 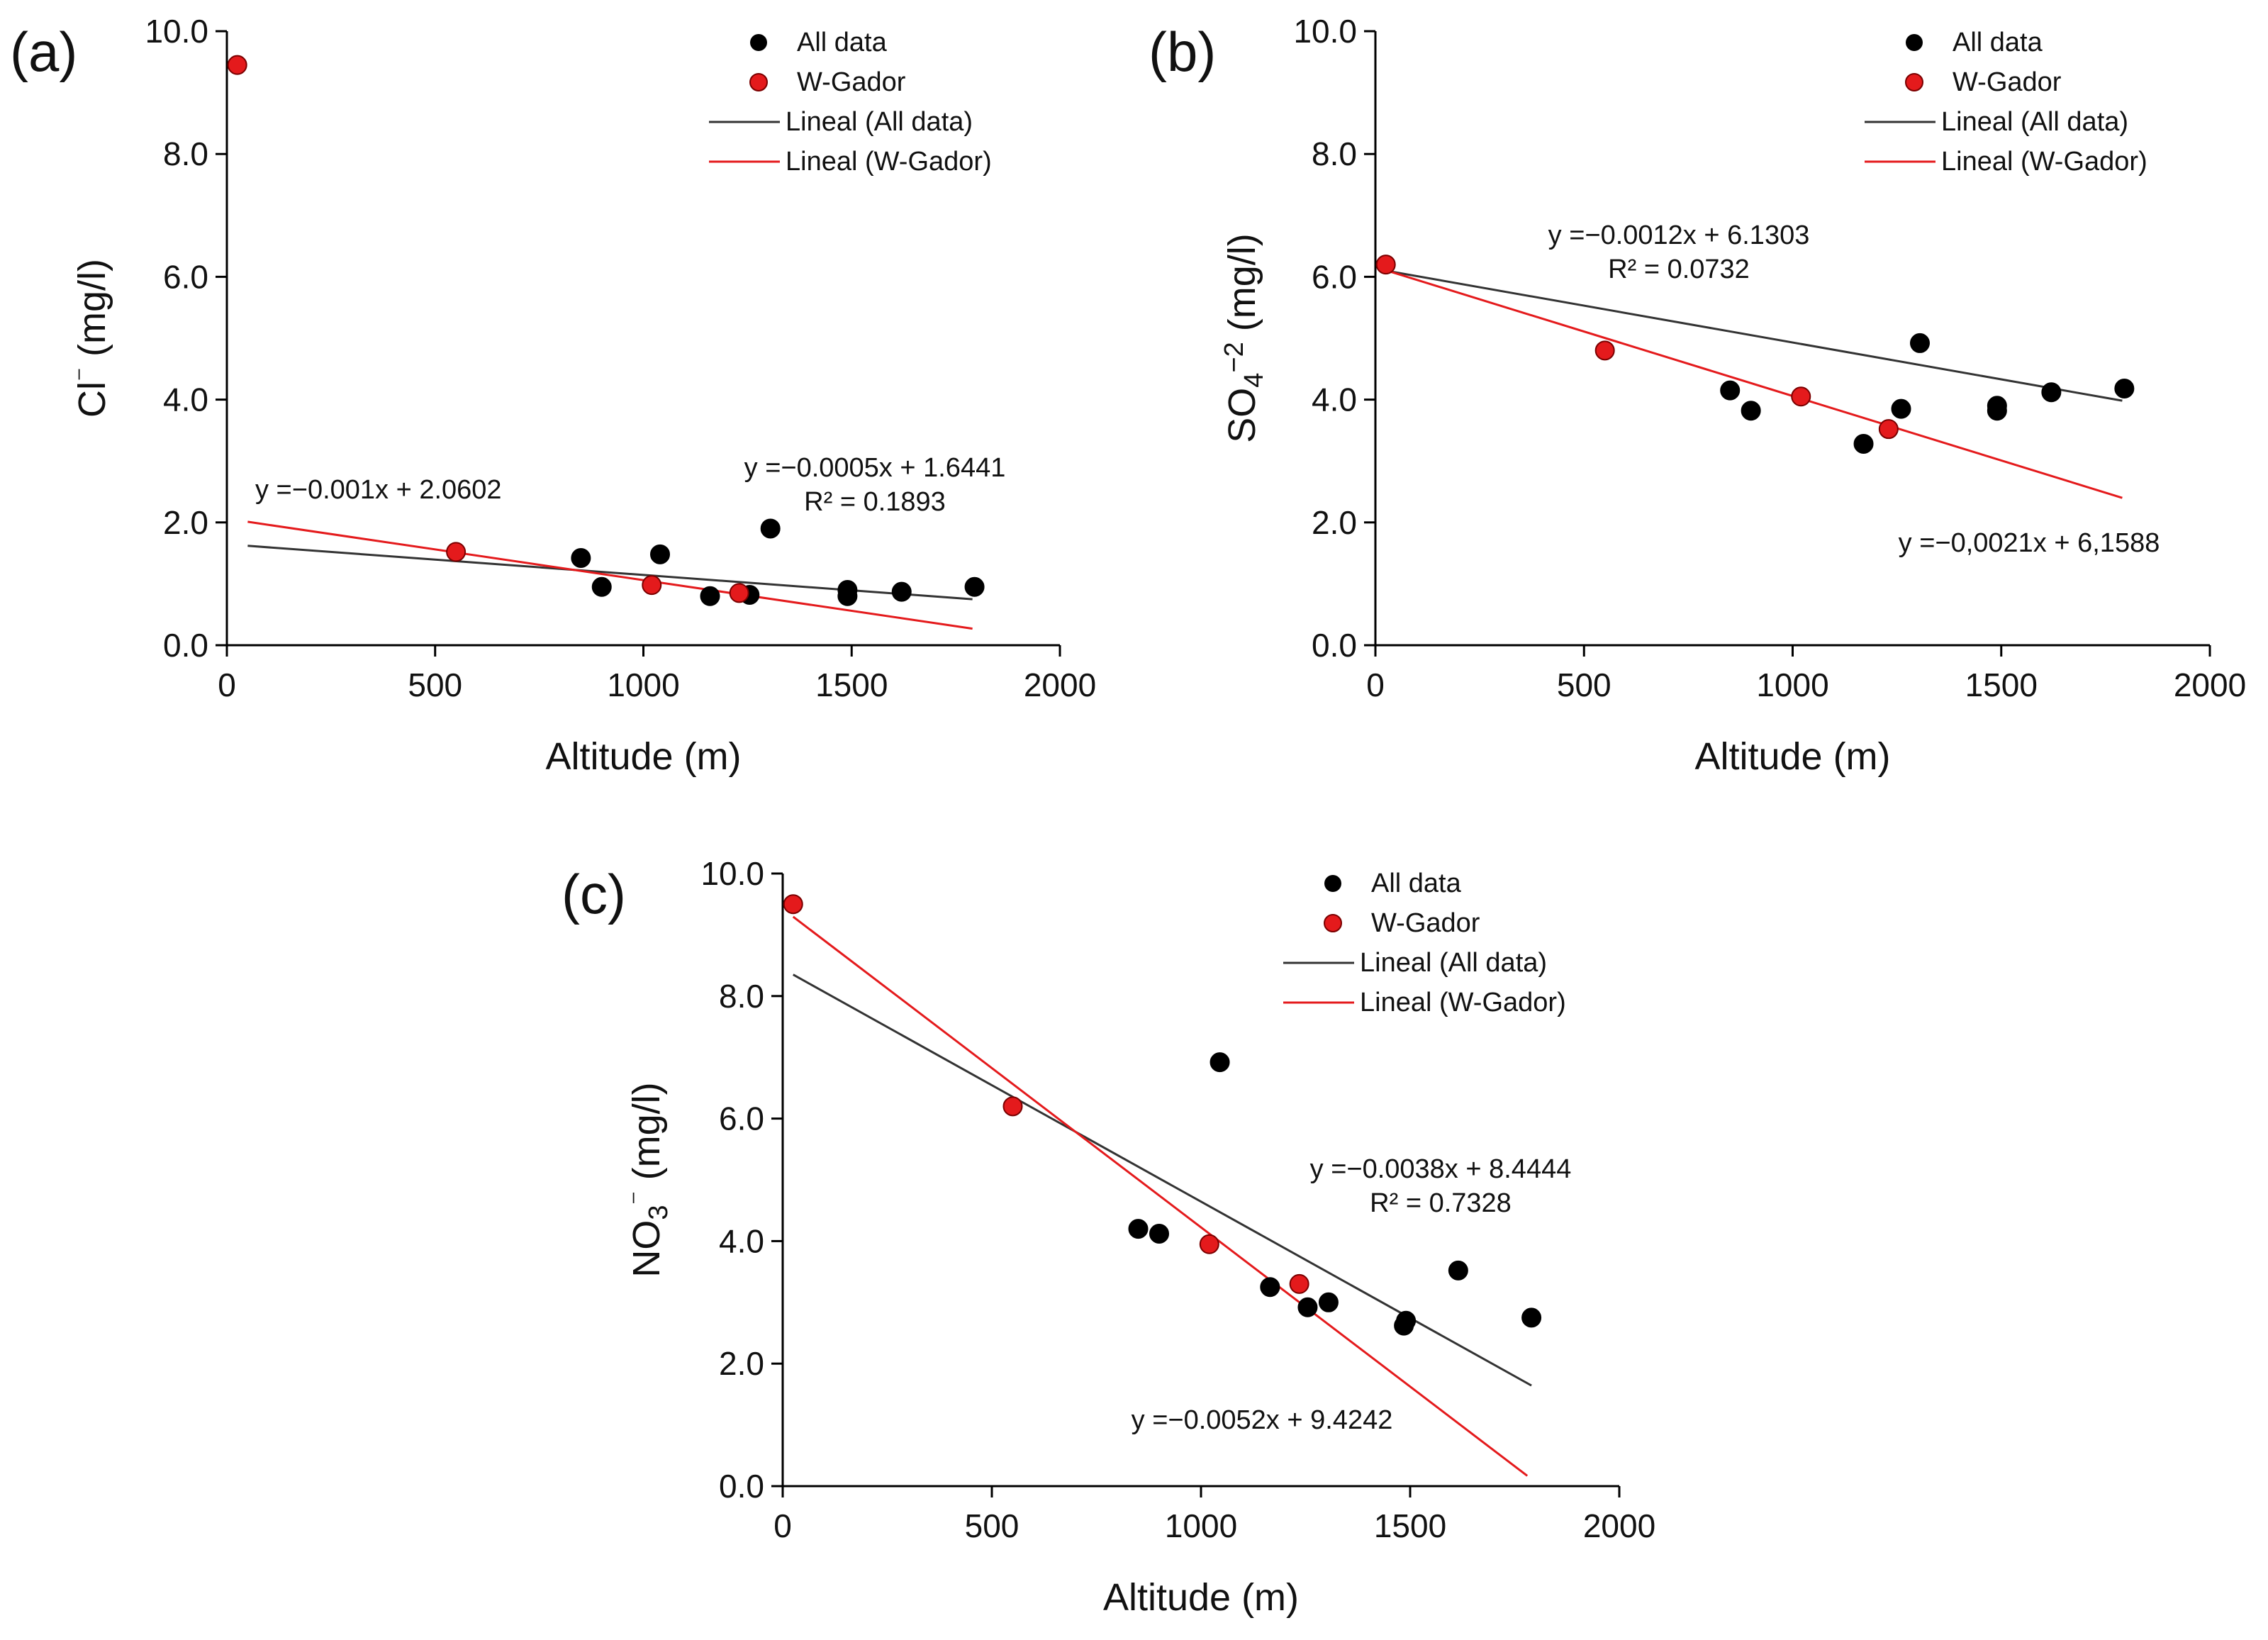 What do you see at coordinates (1244, 337) in the screenshot?
I see `y-axis-title: SO4−2 (mg/l)` at bounding box center [1244, 337].